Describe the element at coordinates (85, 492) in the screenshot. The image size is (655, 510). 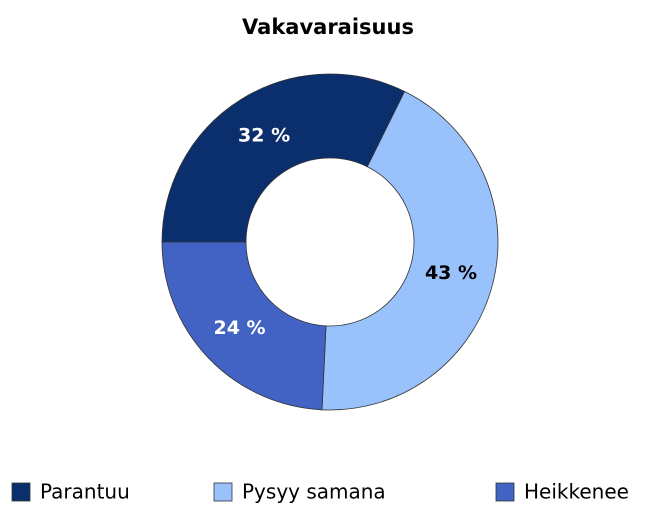
I see `legend-label: Parantuu` at that location.